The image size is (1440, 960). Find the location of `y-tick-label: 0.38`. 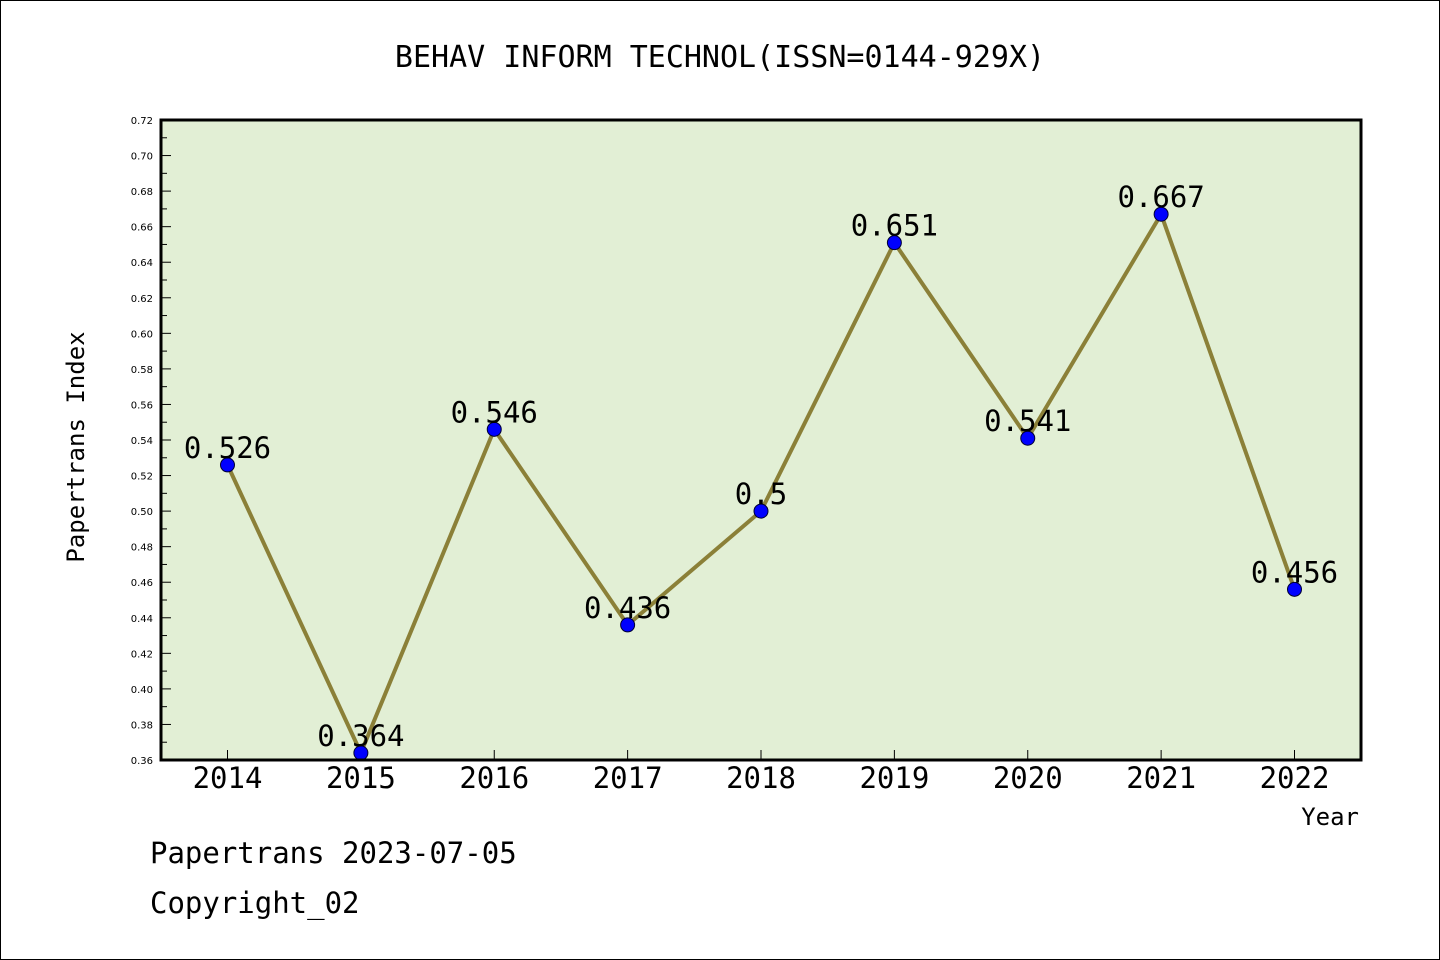

y-tick-label: 0.38 is located at coordinates (142, 725).